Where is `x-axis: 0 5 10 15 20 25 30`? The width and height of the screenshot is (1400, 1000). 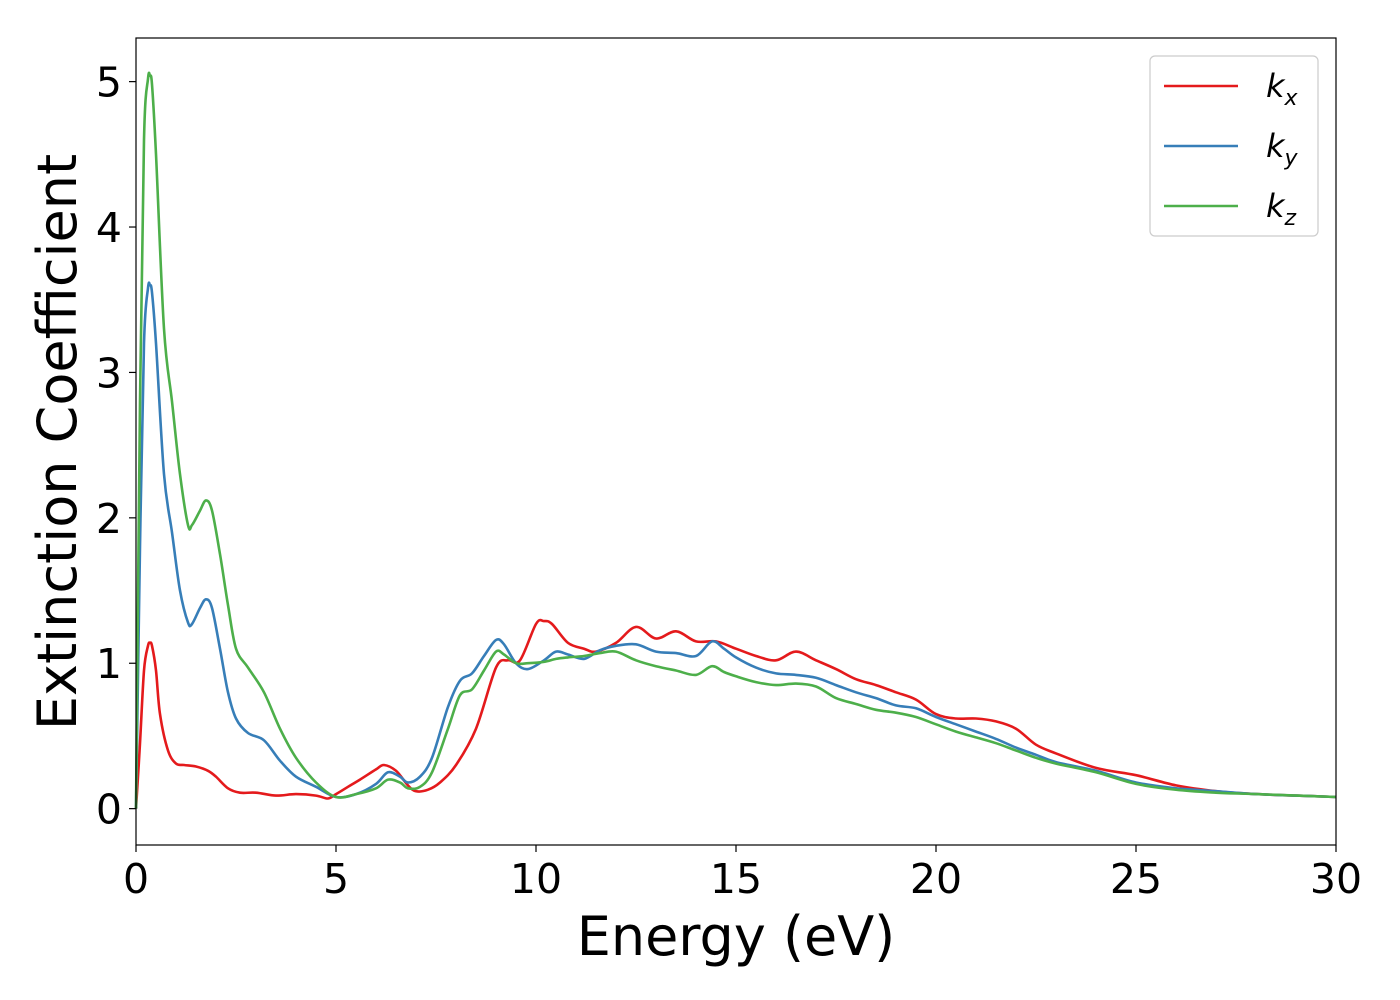 x-axis: 0 5 10 15 20 25 30 is located at coordinates (742, 874).